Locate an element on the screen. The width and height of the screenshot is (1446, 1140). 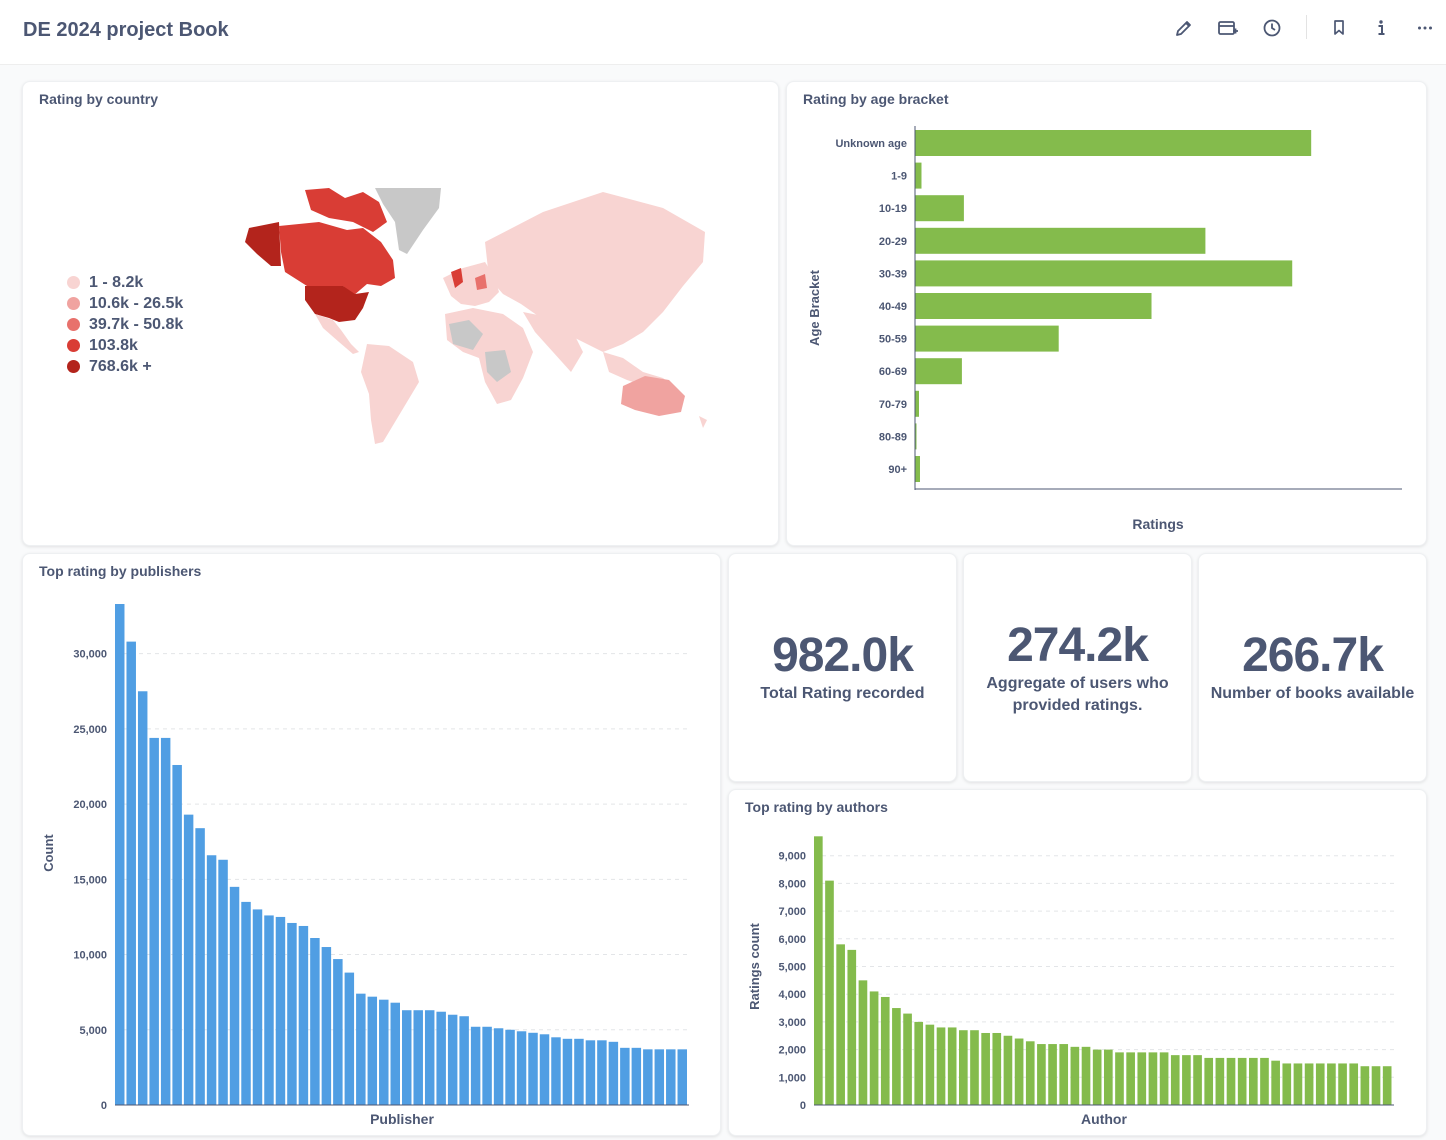
bookmark-icon is located at coordinates (1339, 28).